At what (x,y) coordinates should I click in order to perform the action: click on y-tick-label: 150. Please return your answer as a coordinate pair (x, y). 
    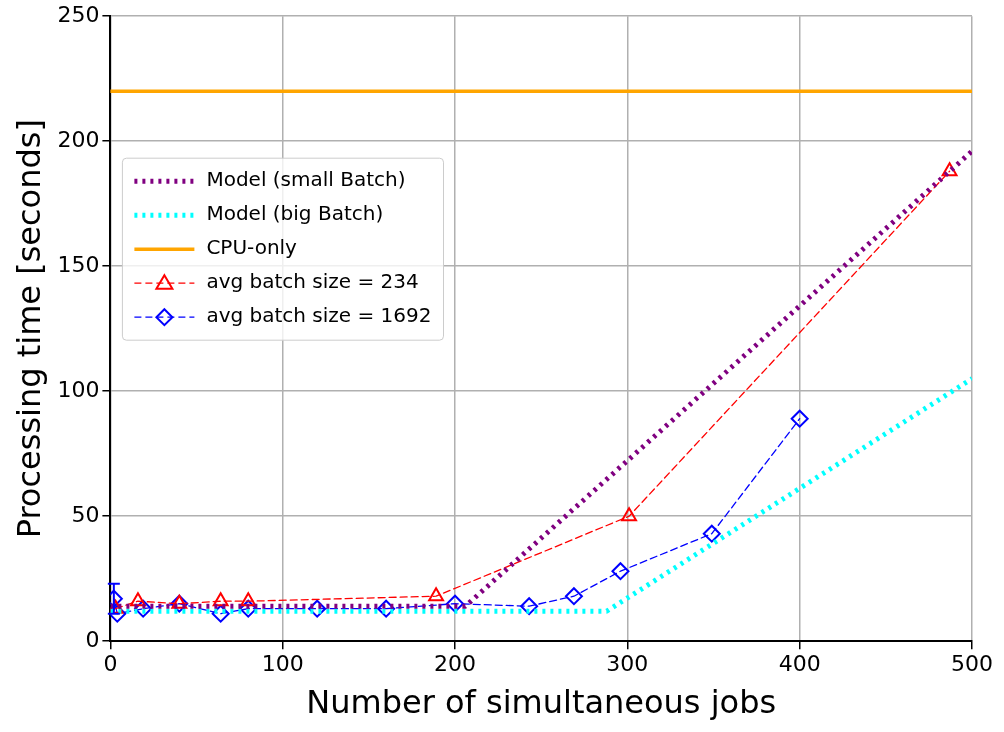
    Looking at the image, I should click on (78, 264).